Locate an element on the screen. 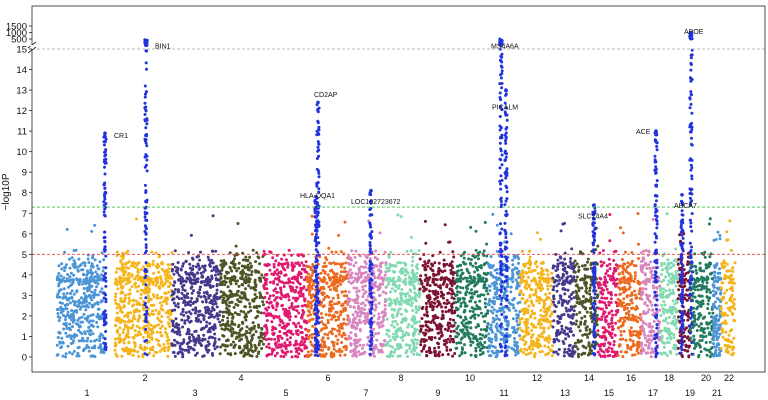 The image size is (768, 400). chromosome-5-points is located at coordinates (285, 303).